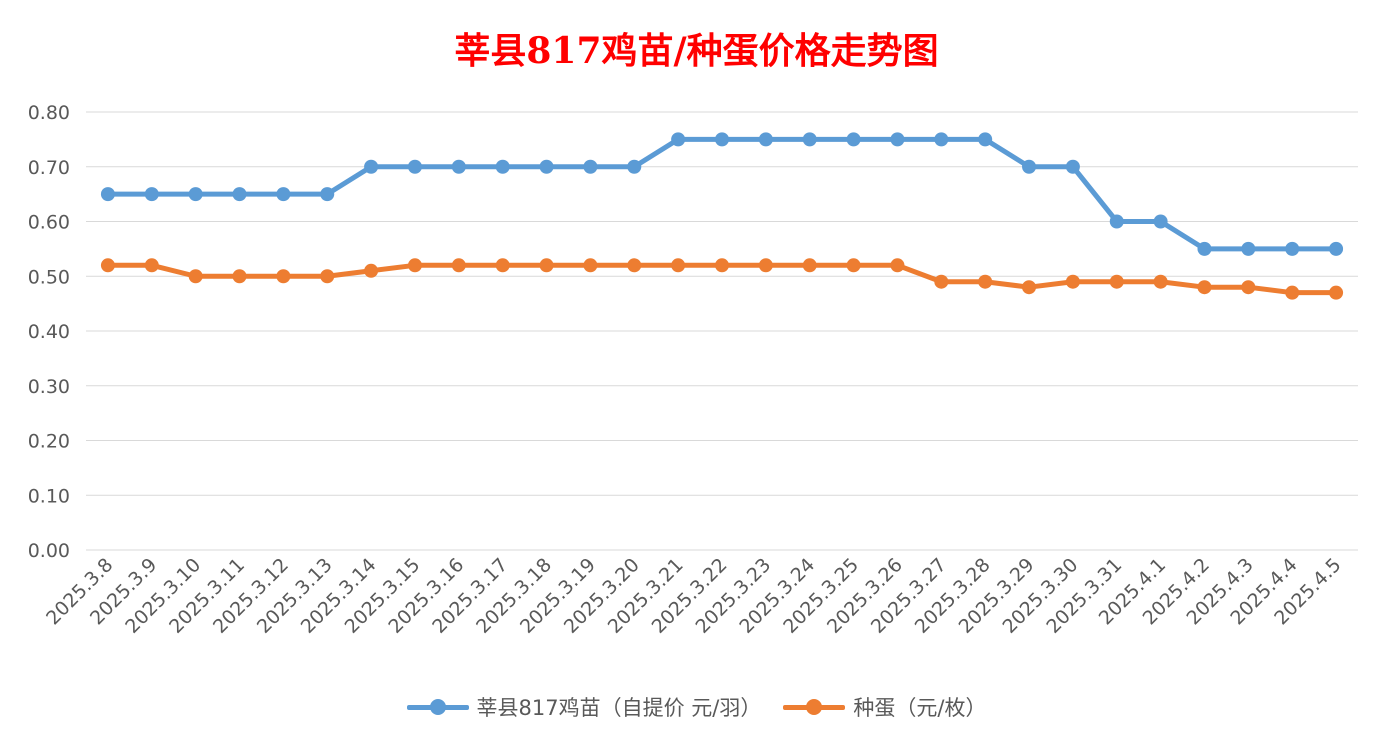  What do you see at coordinates (49, 551) in the screenshot?
I see `y-tick-label: 0.00` at bounding box center [49, 551].